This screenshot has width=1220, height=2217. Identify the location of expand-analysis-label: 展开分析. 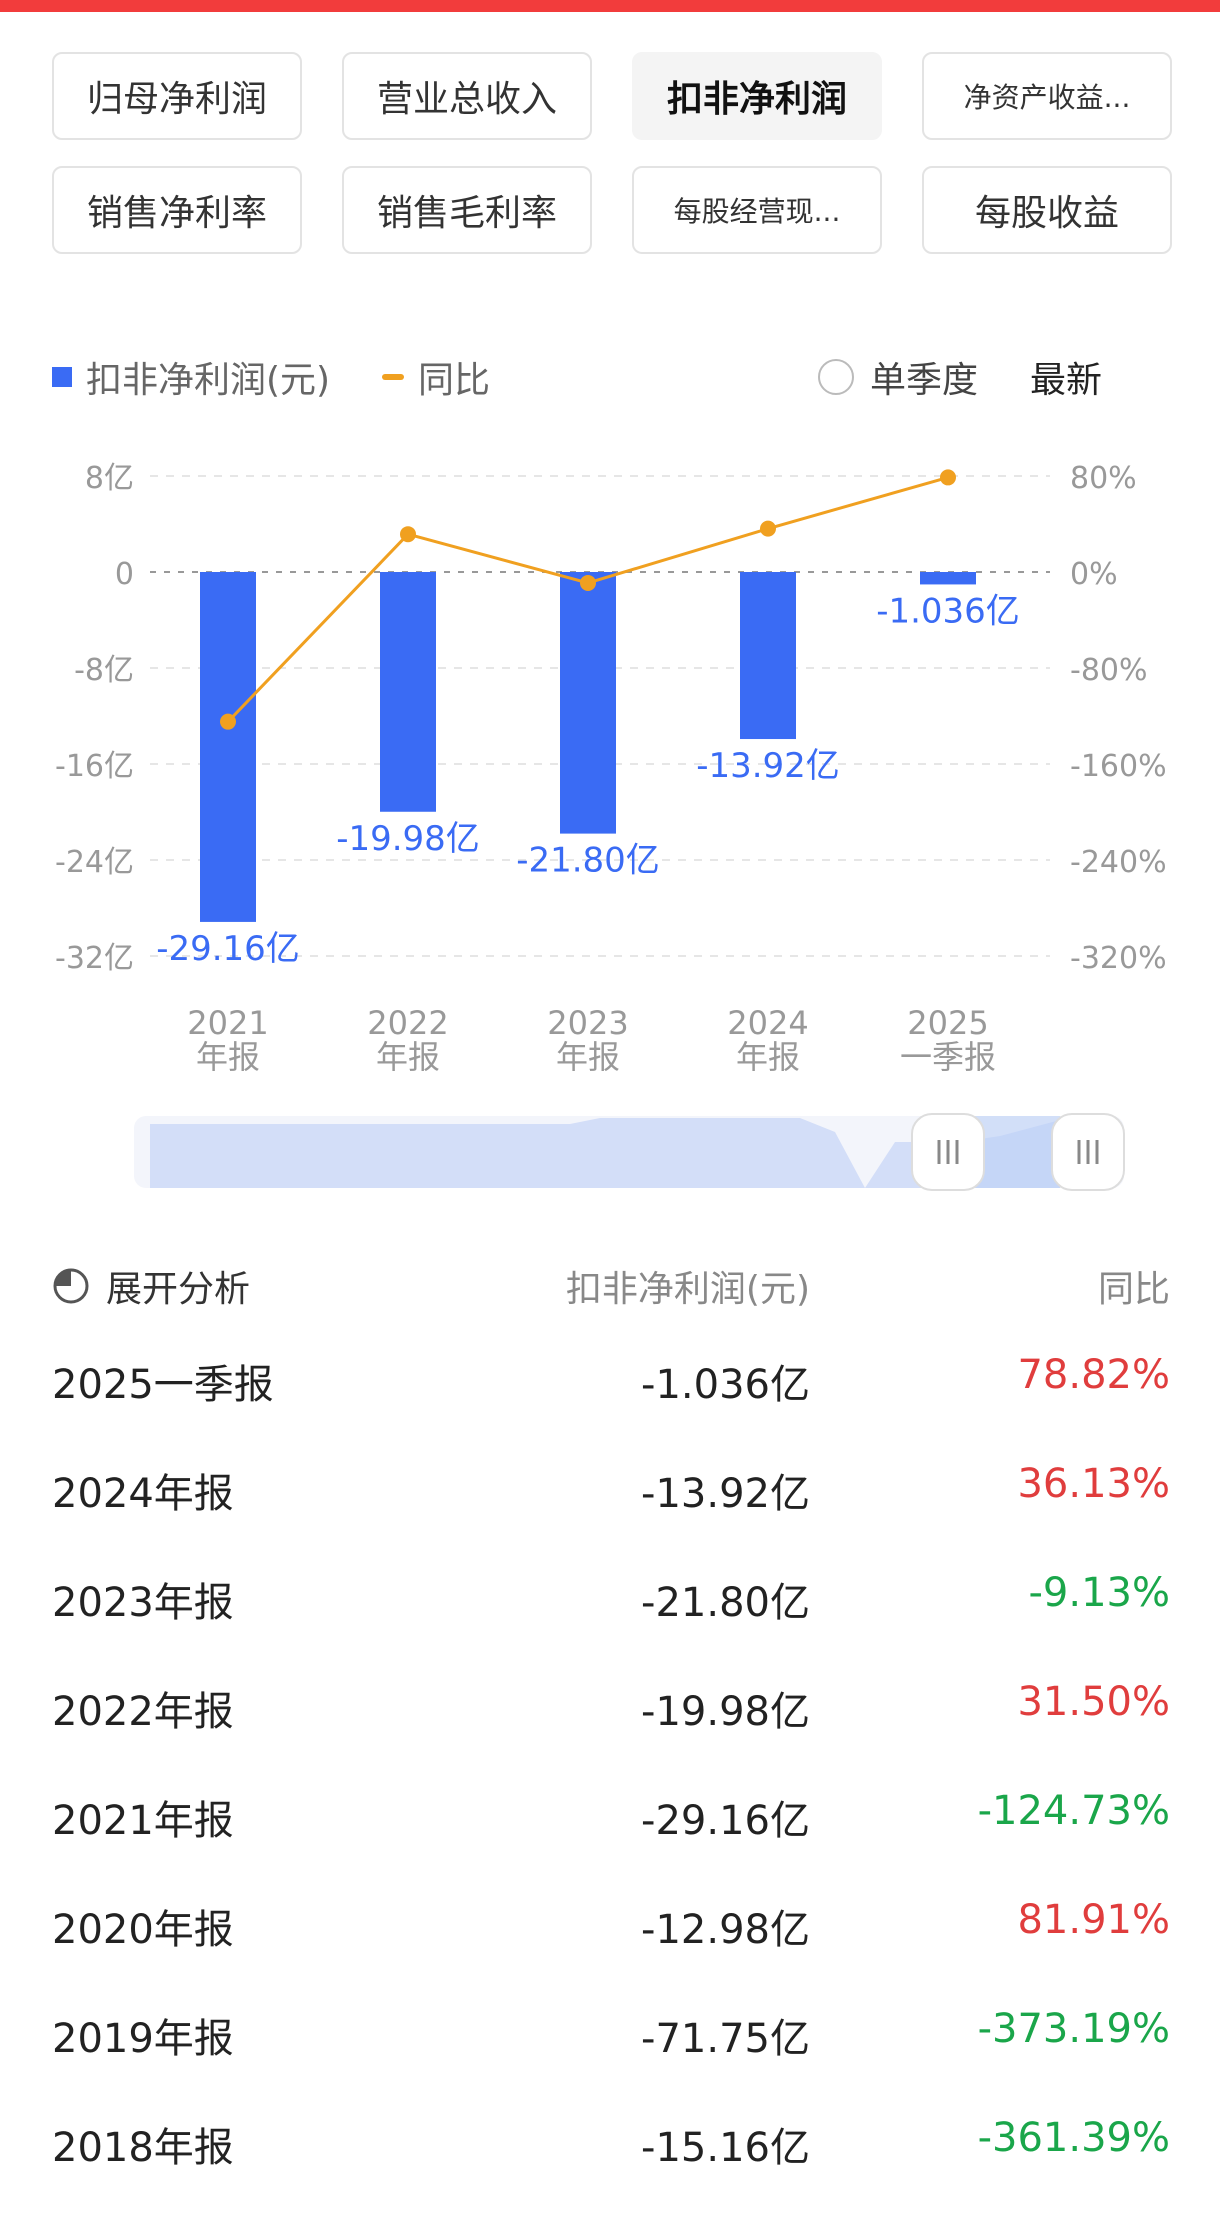
(178, 1289).